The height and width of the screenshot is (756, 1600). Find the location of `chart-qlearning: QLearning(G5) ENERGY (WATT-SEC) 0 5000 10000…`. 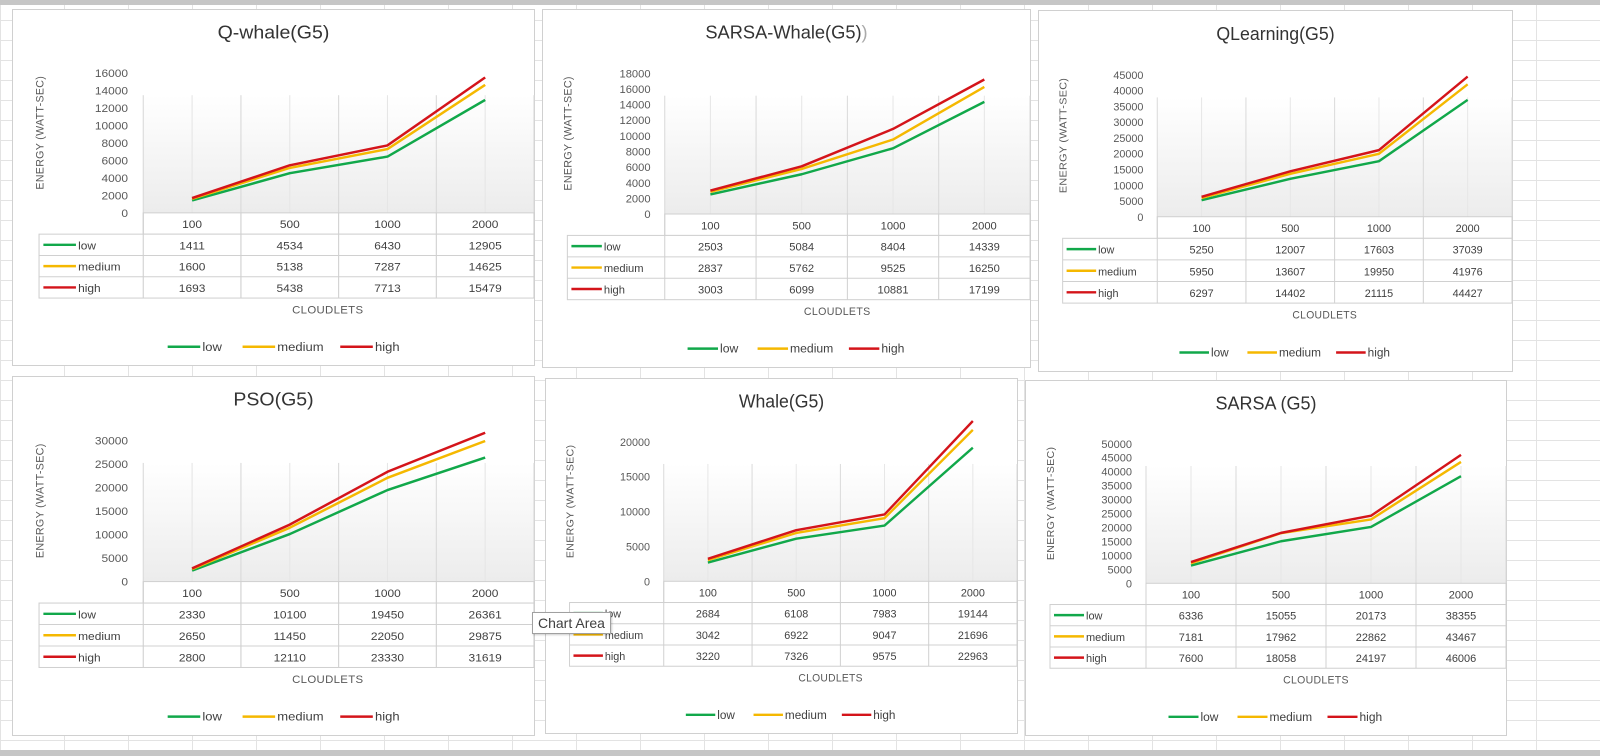

chart-qlearning: QLearning(G5) ENERGY (WATT-SEC) 0 5000 10000… is located at coordinates (1275, 191).